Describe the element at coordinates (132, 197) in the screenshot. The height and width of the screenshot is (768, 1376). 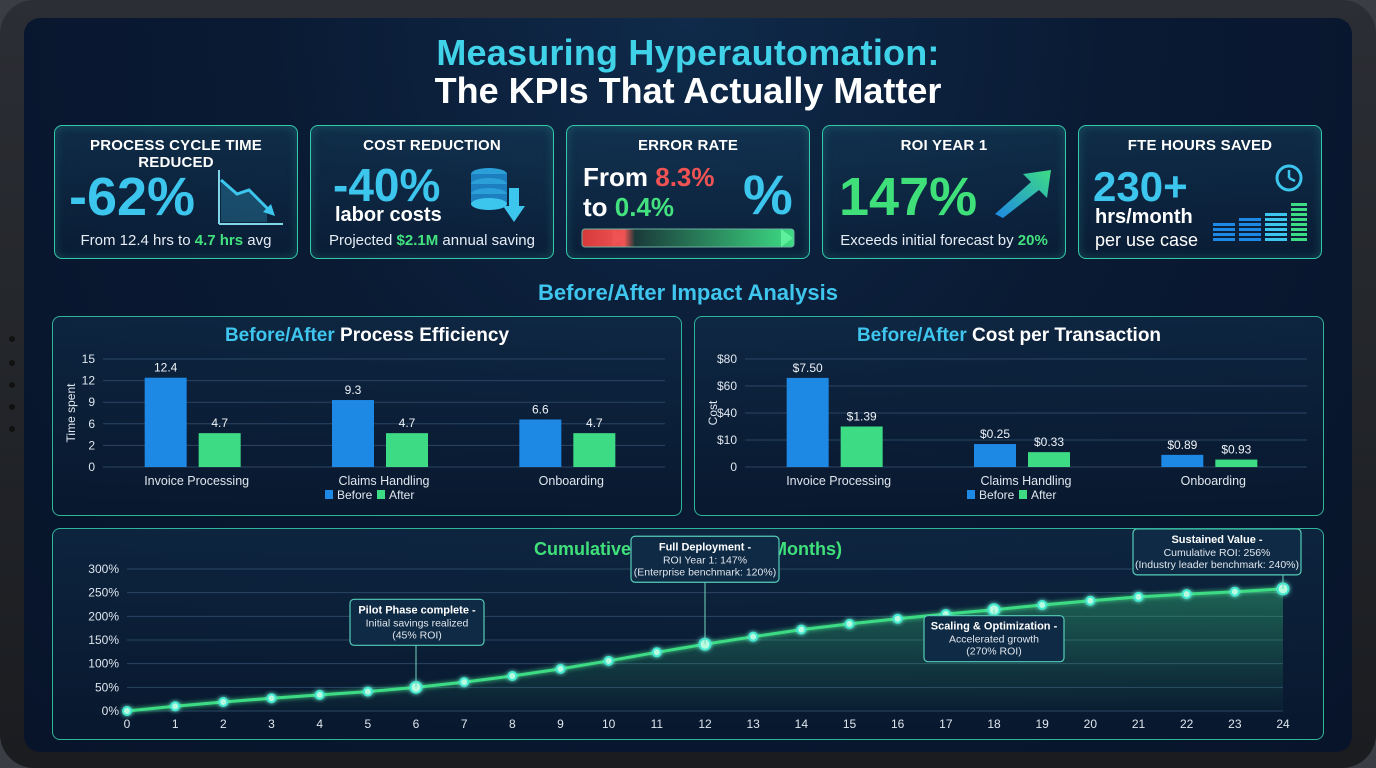
I see `kpi-value: -62%` at that location.